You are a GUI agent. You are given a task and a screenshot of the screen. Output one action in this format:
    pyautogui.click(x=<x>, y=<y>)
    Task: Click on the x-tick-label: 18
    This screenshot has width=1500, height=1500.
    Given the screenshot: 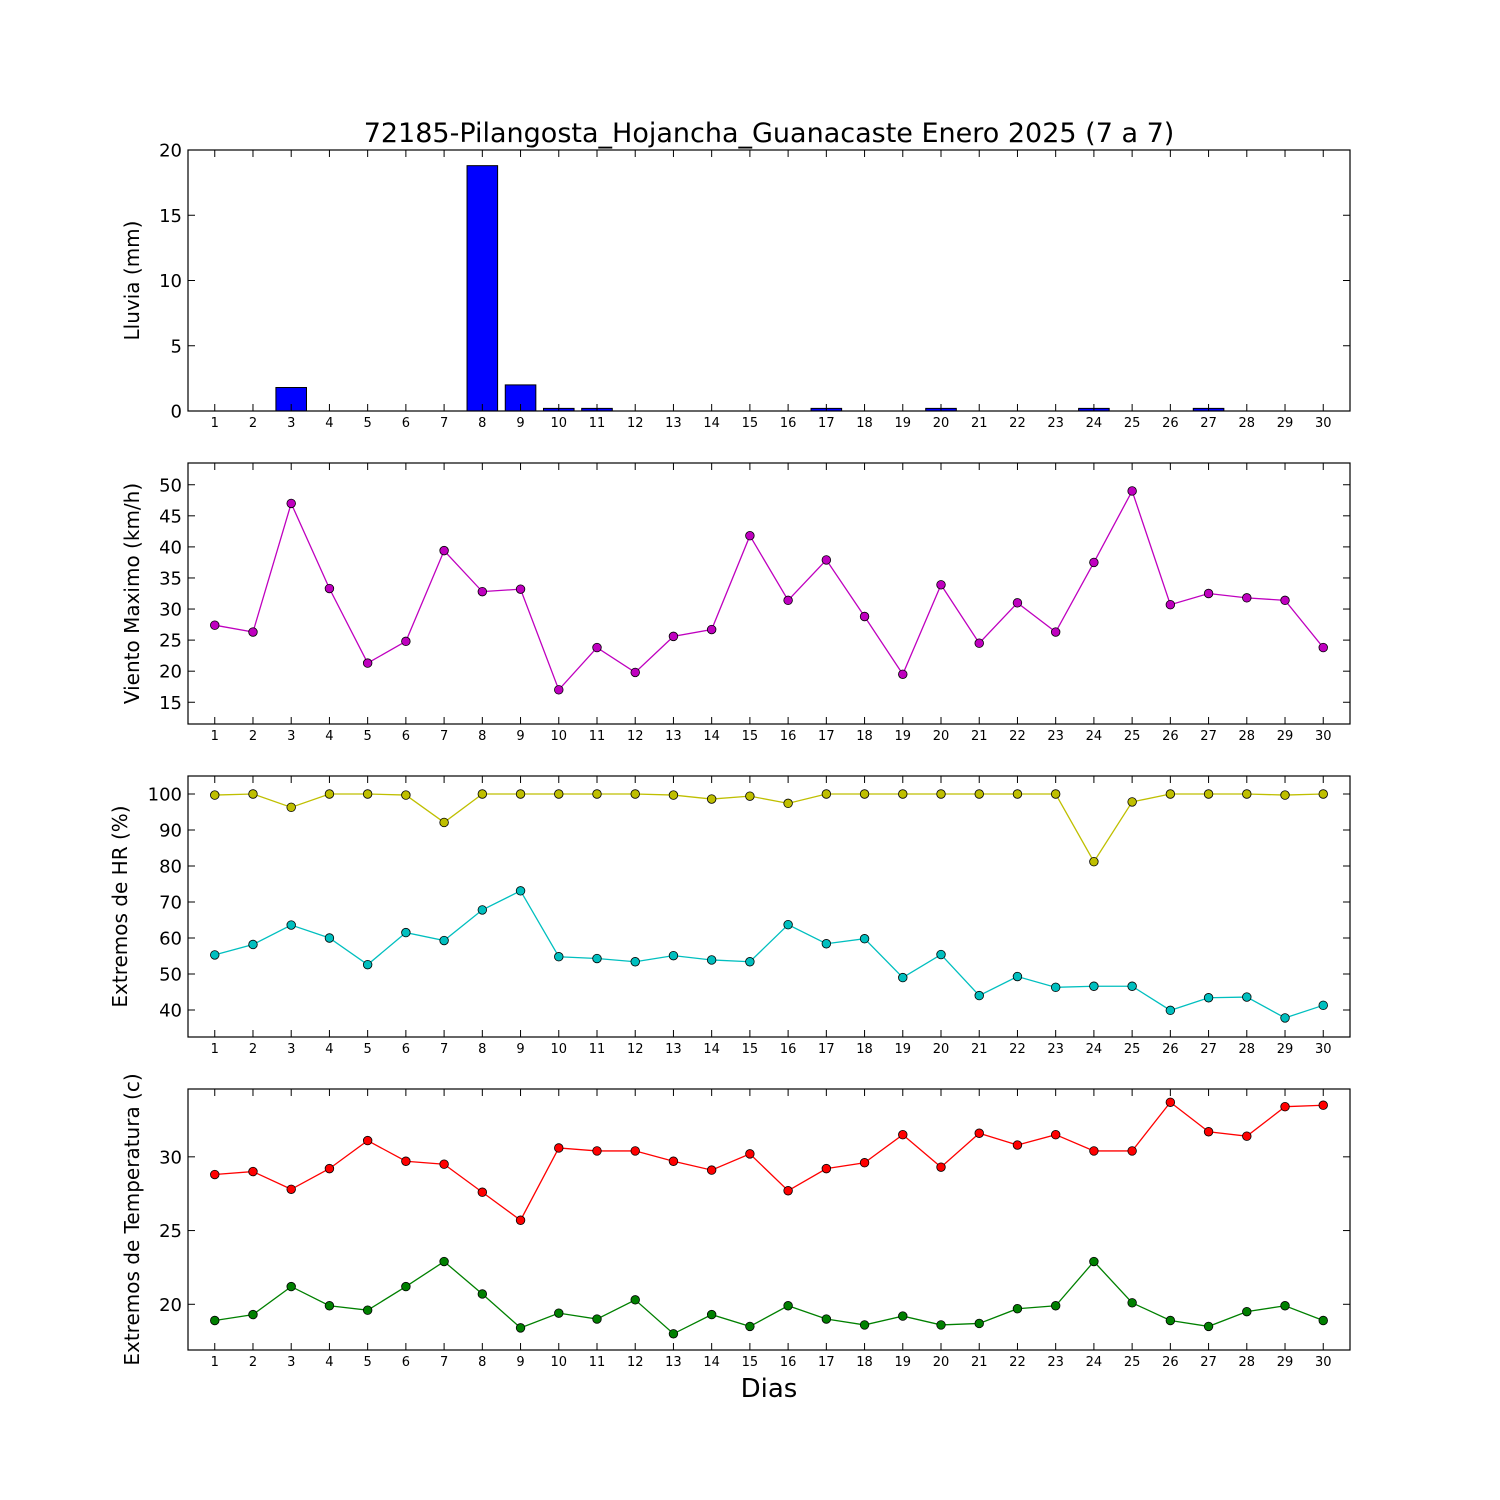 What is the action you would take?
    pyautogui.click(x=864, y=1362)
    